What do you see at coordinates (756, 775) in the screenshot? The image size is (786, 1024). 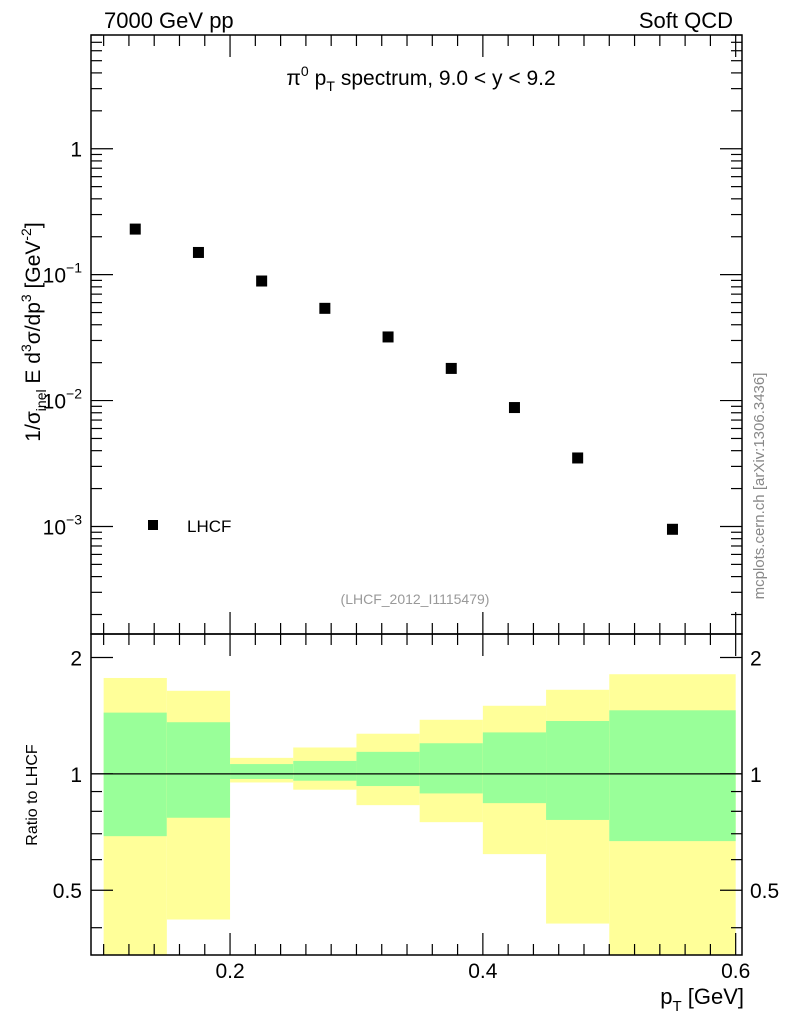 I see `ratio-y-tick-label-right: 1` at bounding box center [756, 775].